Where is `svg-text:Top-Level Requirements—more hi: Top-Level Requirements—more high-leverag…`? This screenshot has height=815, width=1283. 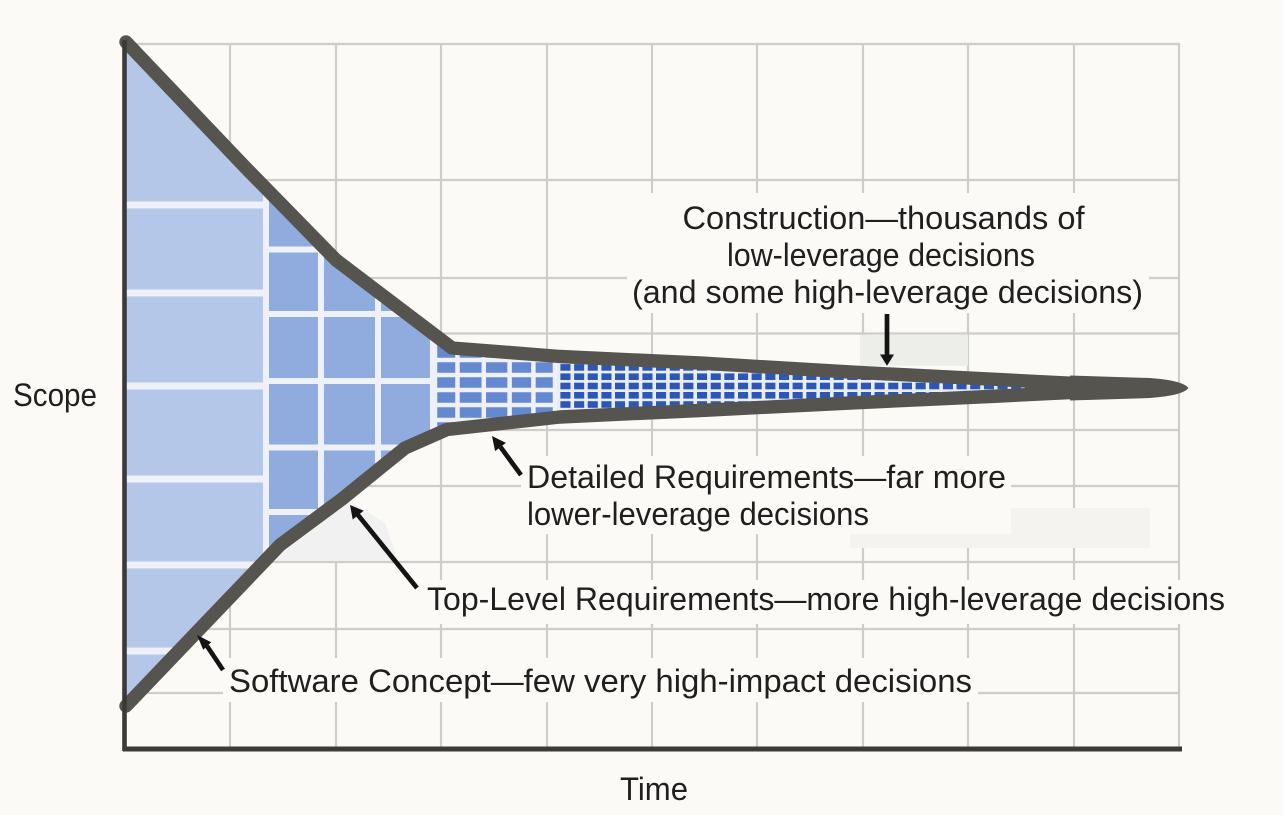
svg-text:Top-Level Requirements—more hi: Top-Level Requirements—more high-leverag… is located at coordinates (826, 599).